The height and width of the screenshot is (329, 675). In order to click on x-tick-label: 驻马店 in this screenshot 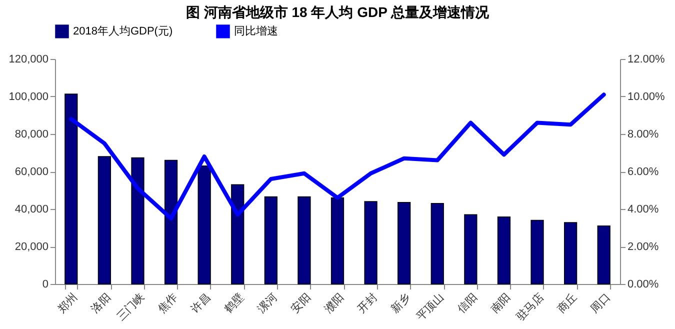, I will do `click(530, 307)`.